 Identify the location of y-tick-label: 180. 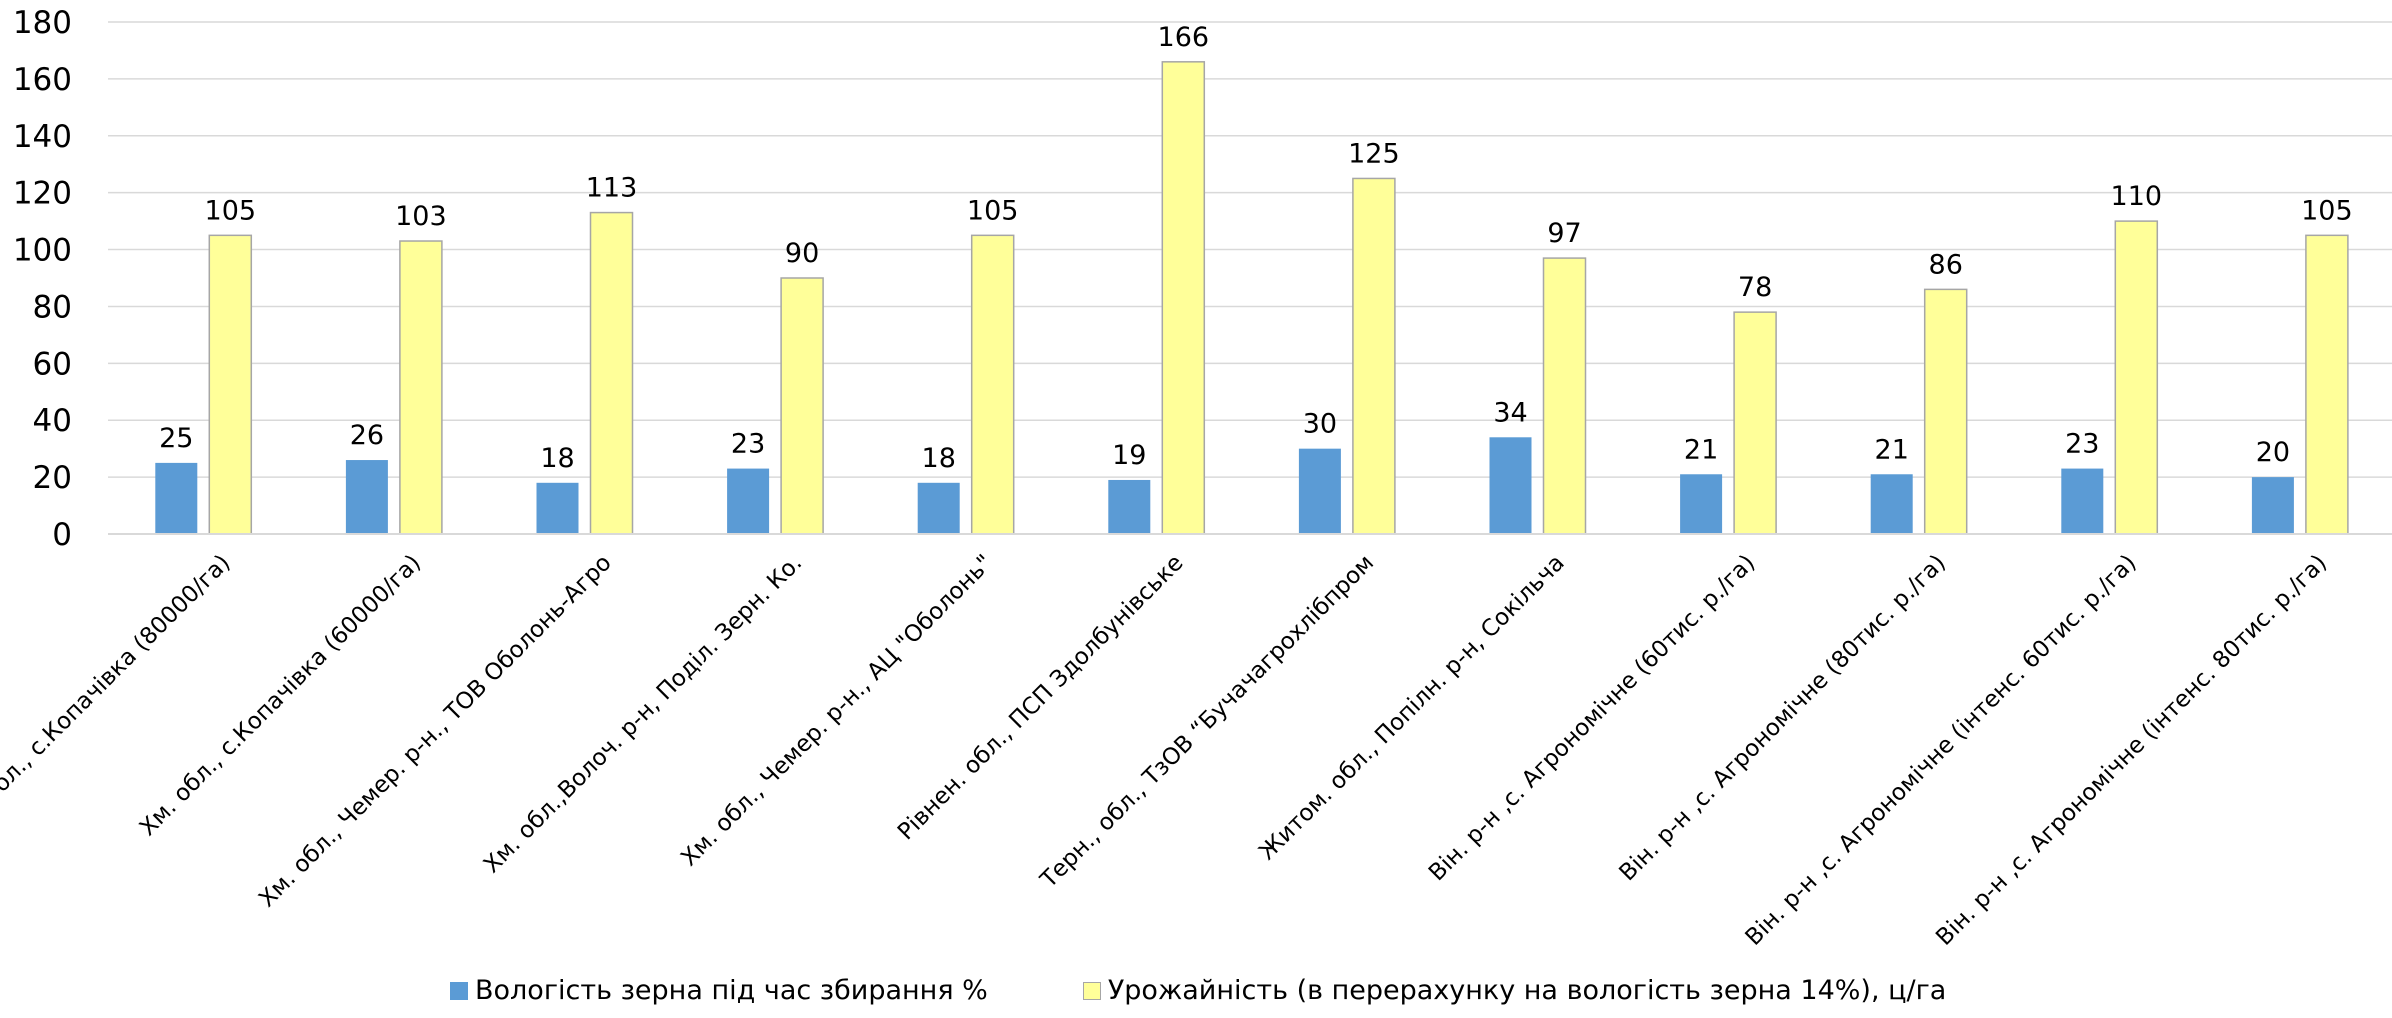
(42, 23).